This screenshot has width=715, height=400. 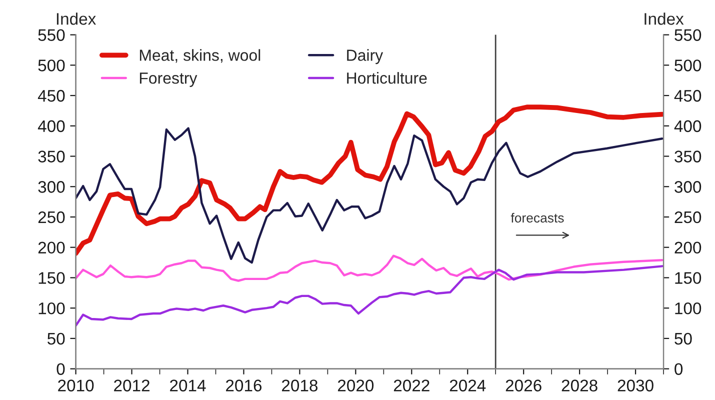 I want to click on y-tick-label: 500, so click(x=51, y=66).